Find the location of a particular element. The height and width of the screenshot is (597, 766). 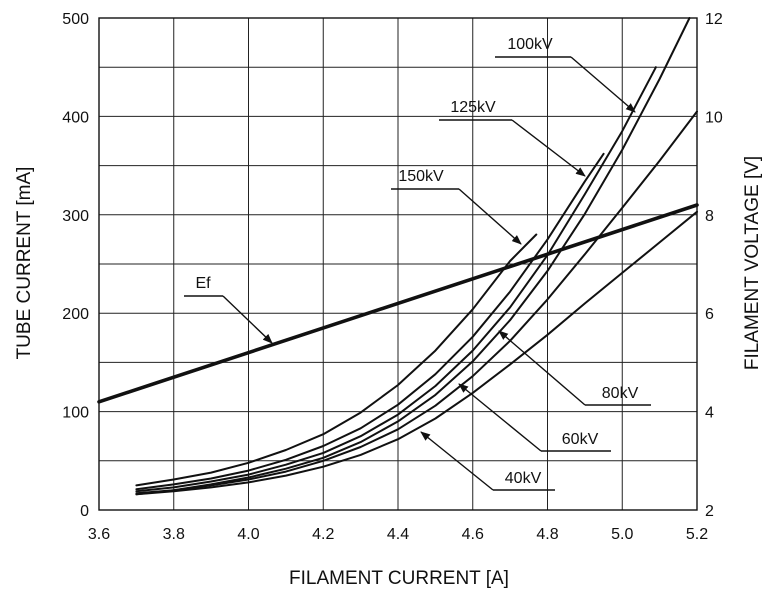

y2-tick-label: 8 is located at coordinates (709, 216).